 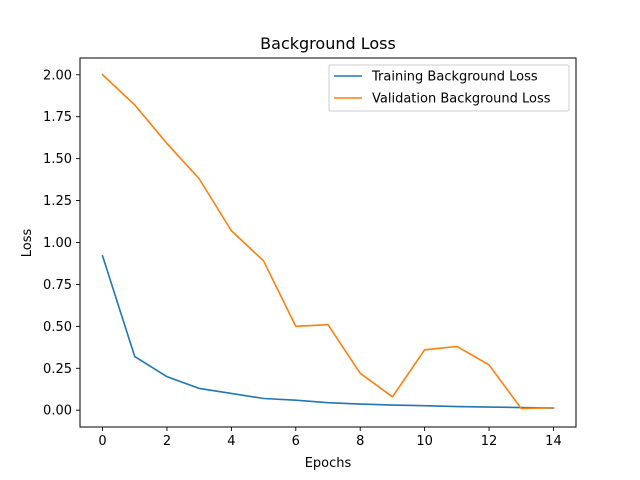 I want to click on y-tick-label: 1.00, so click(x=57, y=243).